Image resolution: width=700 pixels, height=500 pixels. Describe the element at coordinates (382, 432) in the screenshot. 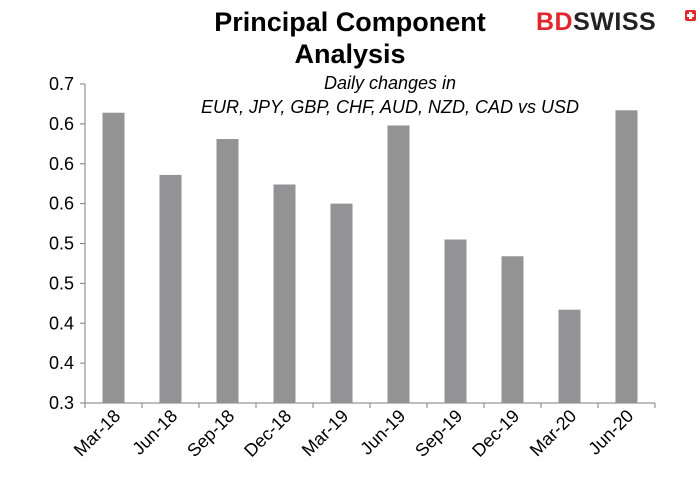

I see `x-tick-label: Jun-19` at that location.